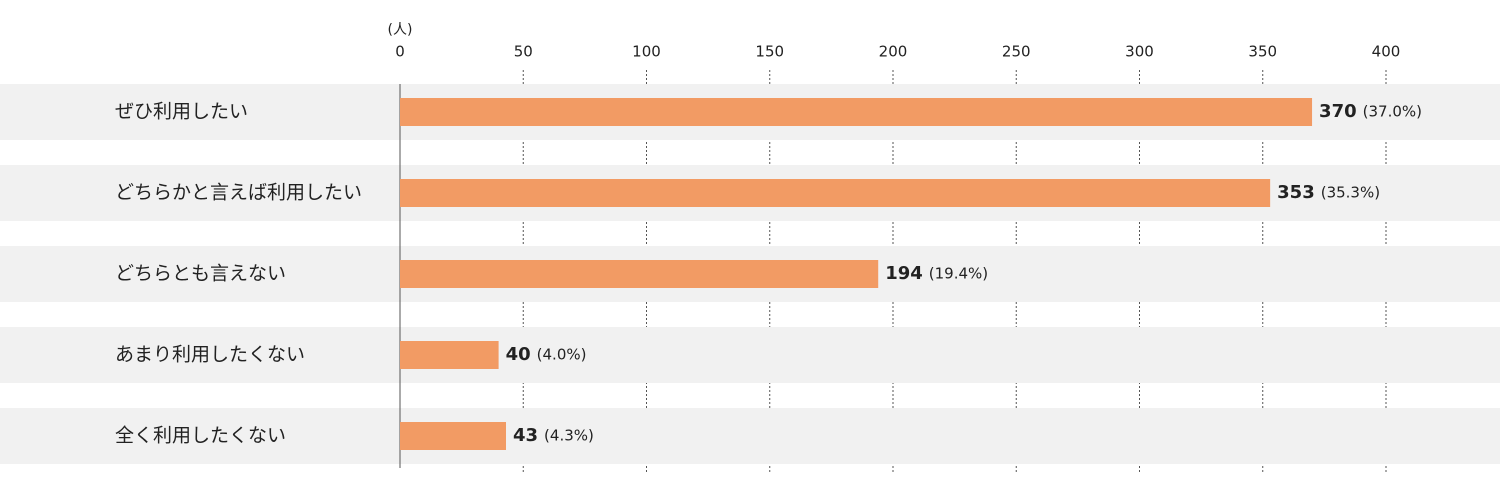  What do you see at coordinates (523, 52) in the screenshot?
I see `x-tick-label: 50` at bounding box center [523, 52].